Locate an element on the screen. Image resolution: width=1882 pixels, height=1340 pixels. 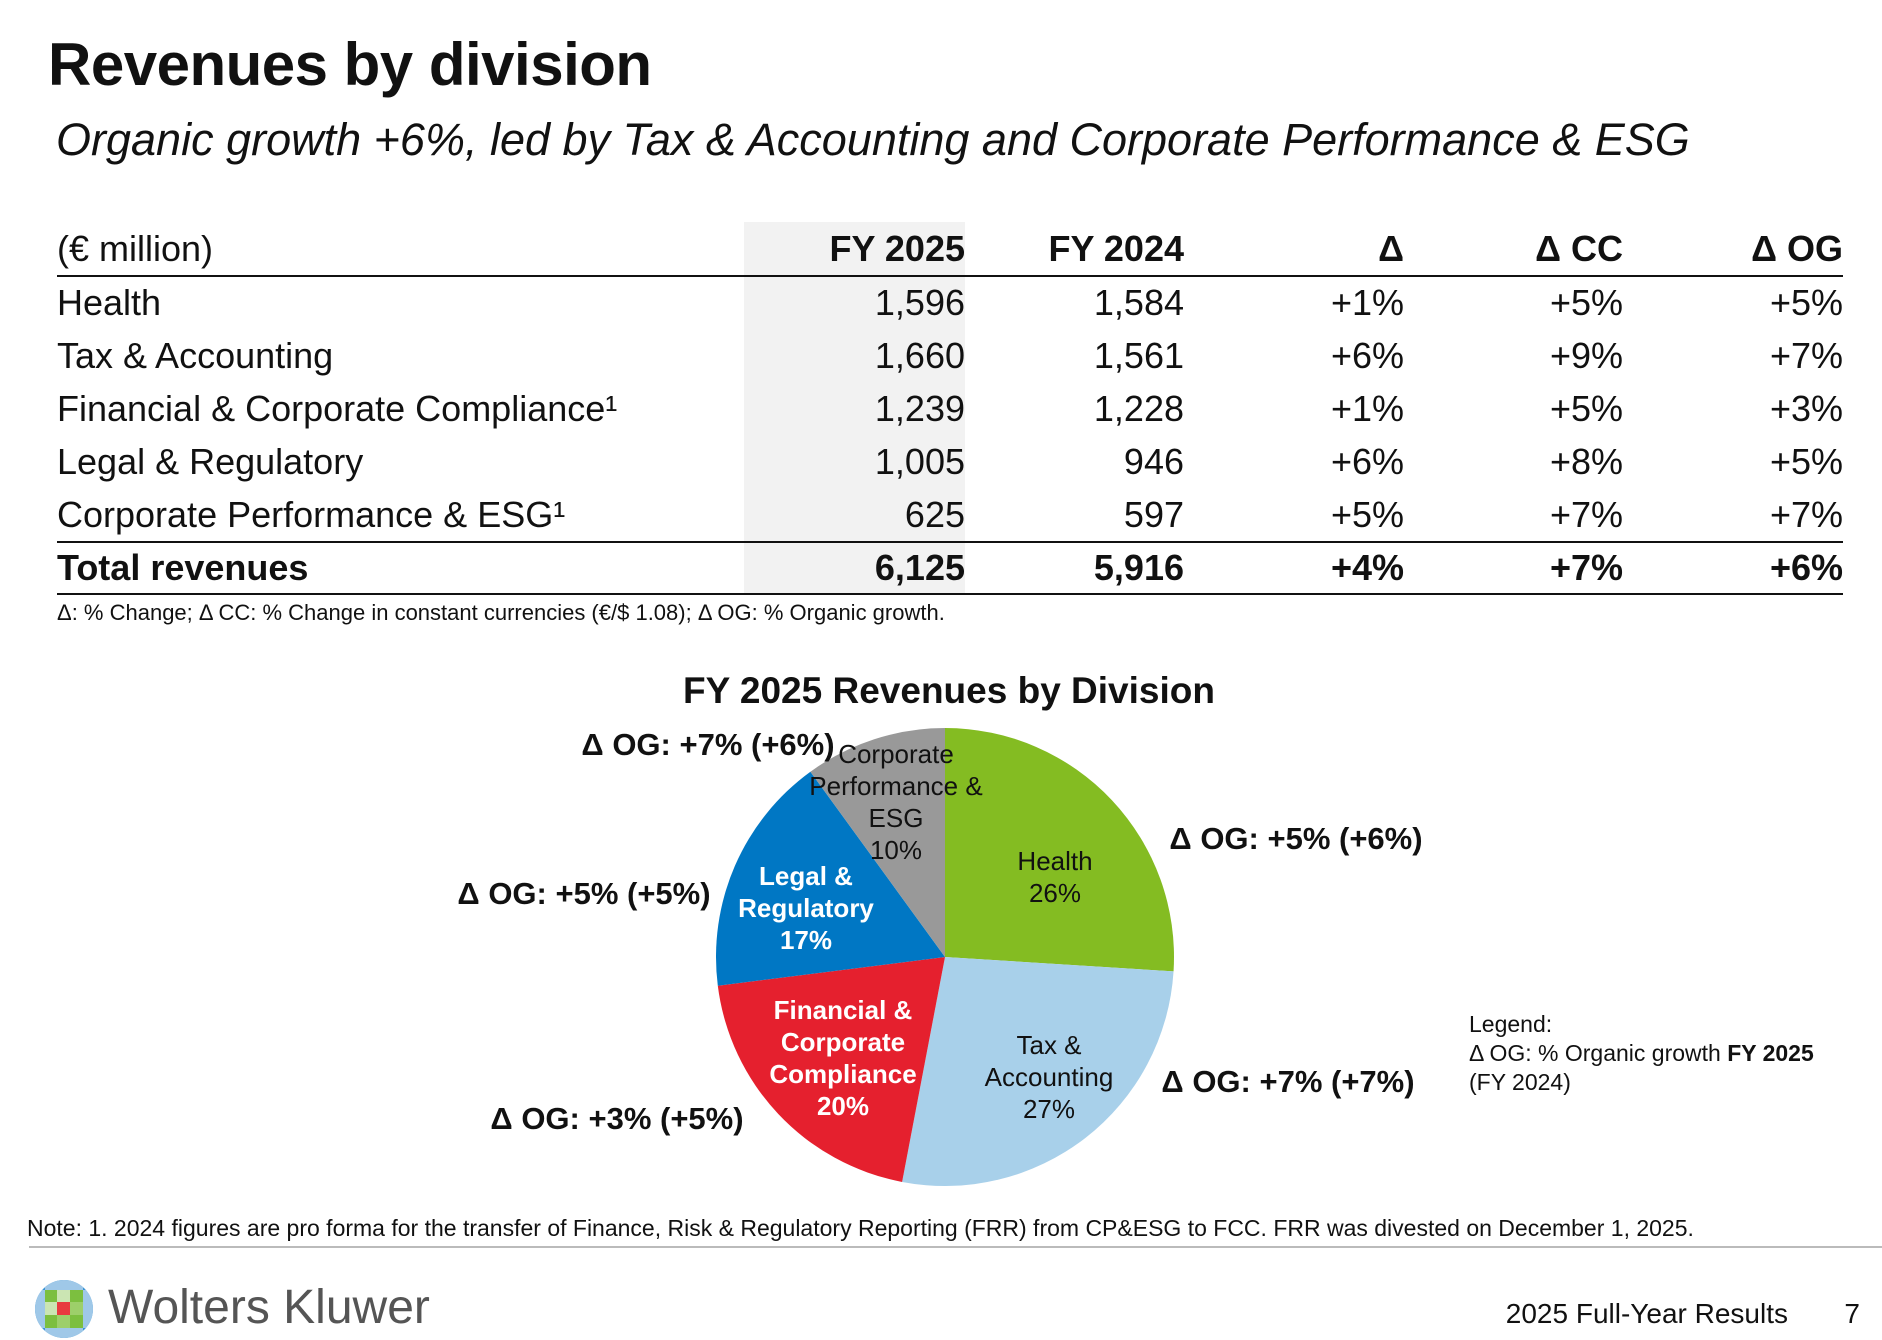
table-row: Health 1,596 1,584 +1% +5% +5% is located at coordinates (950, 302).